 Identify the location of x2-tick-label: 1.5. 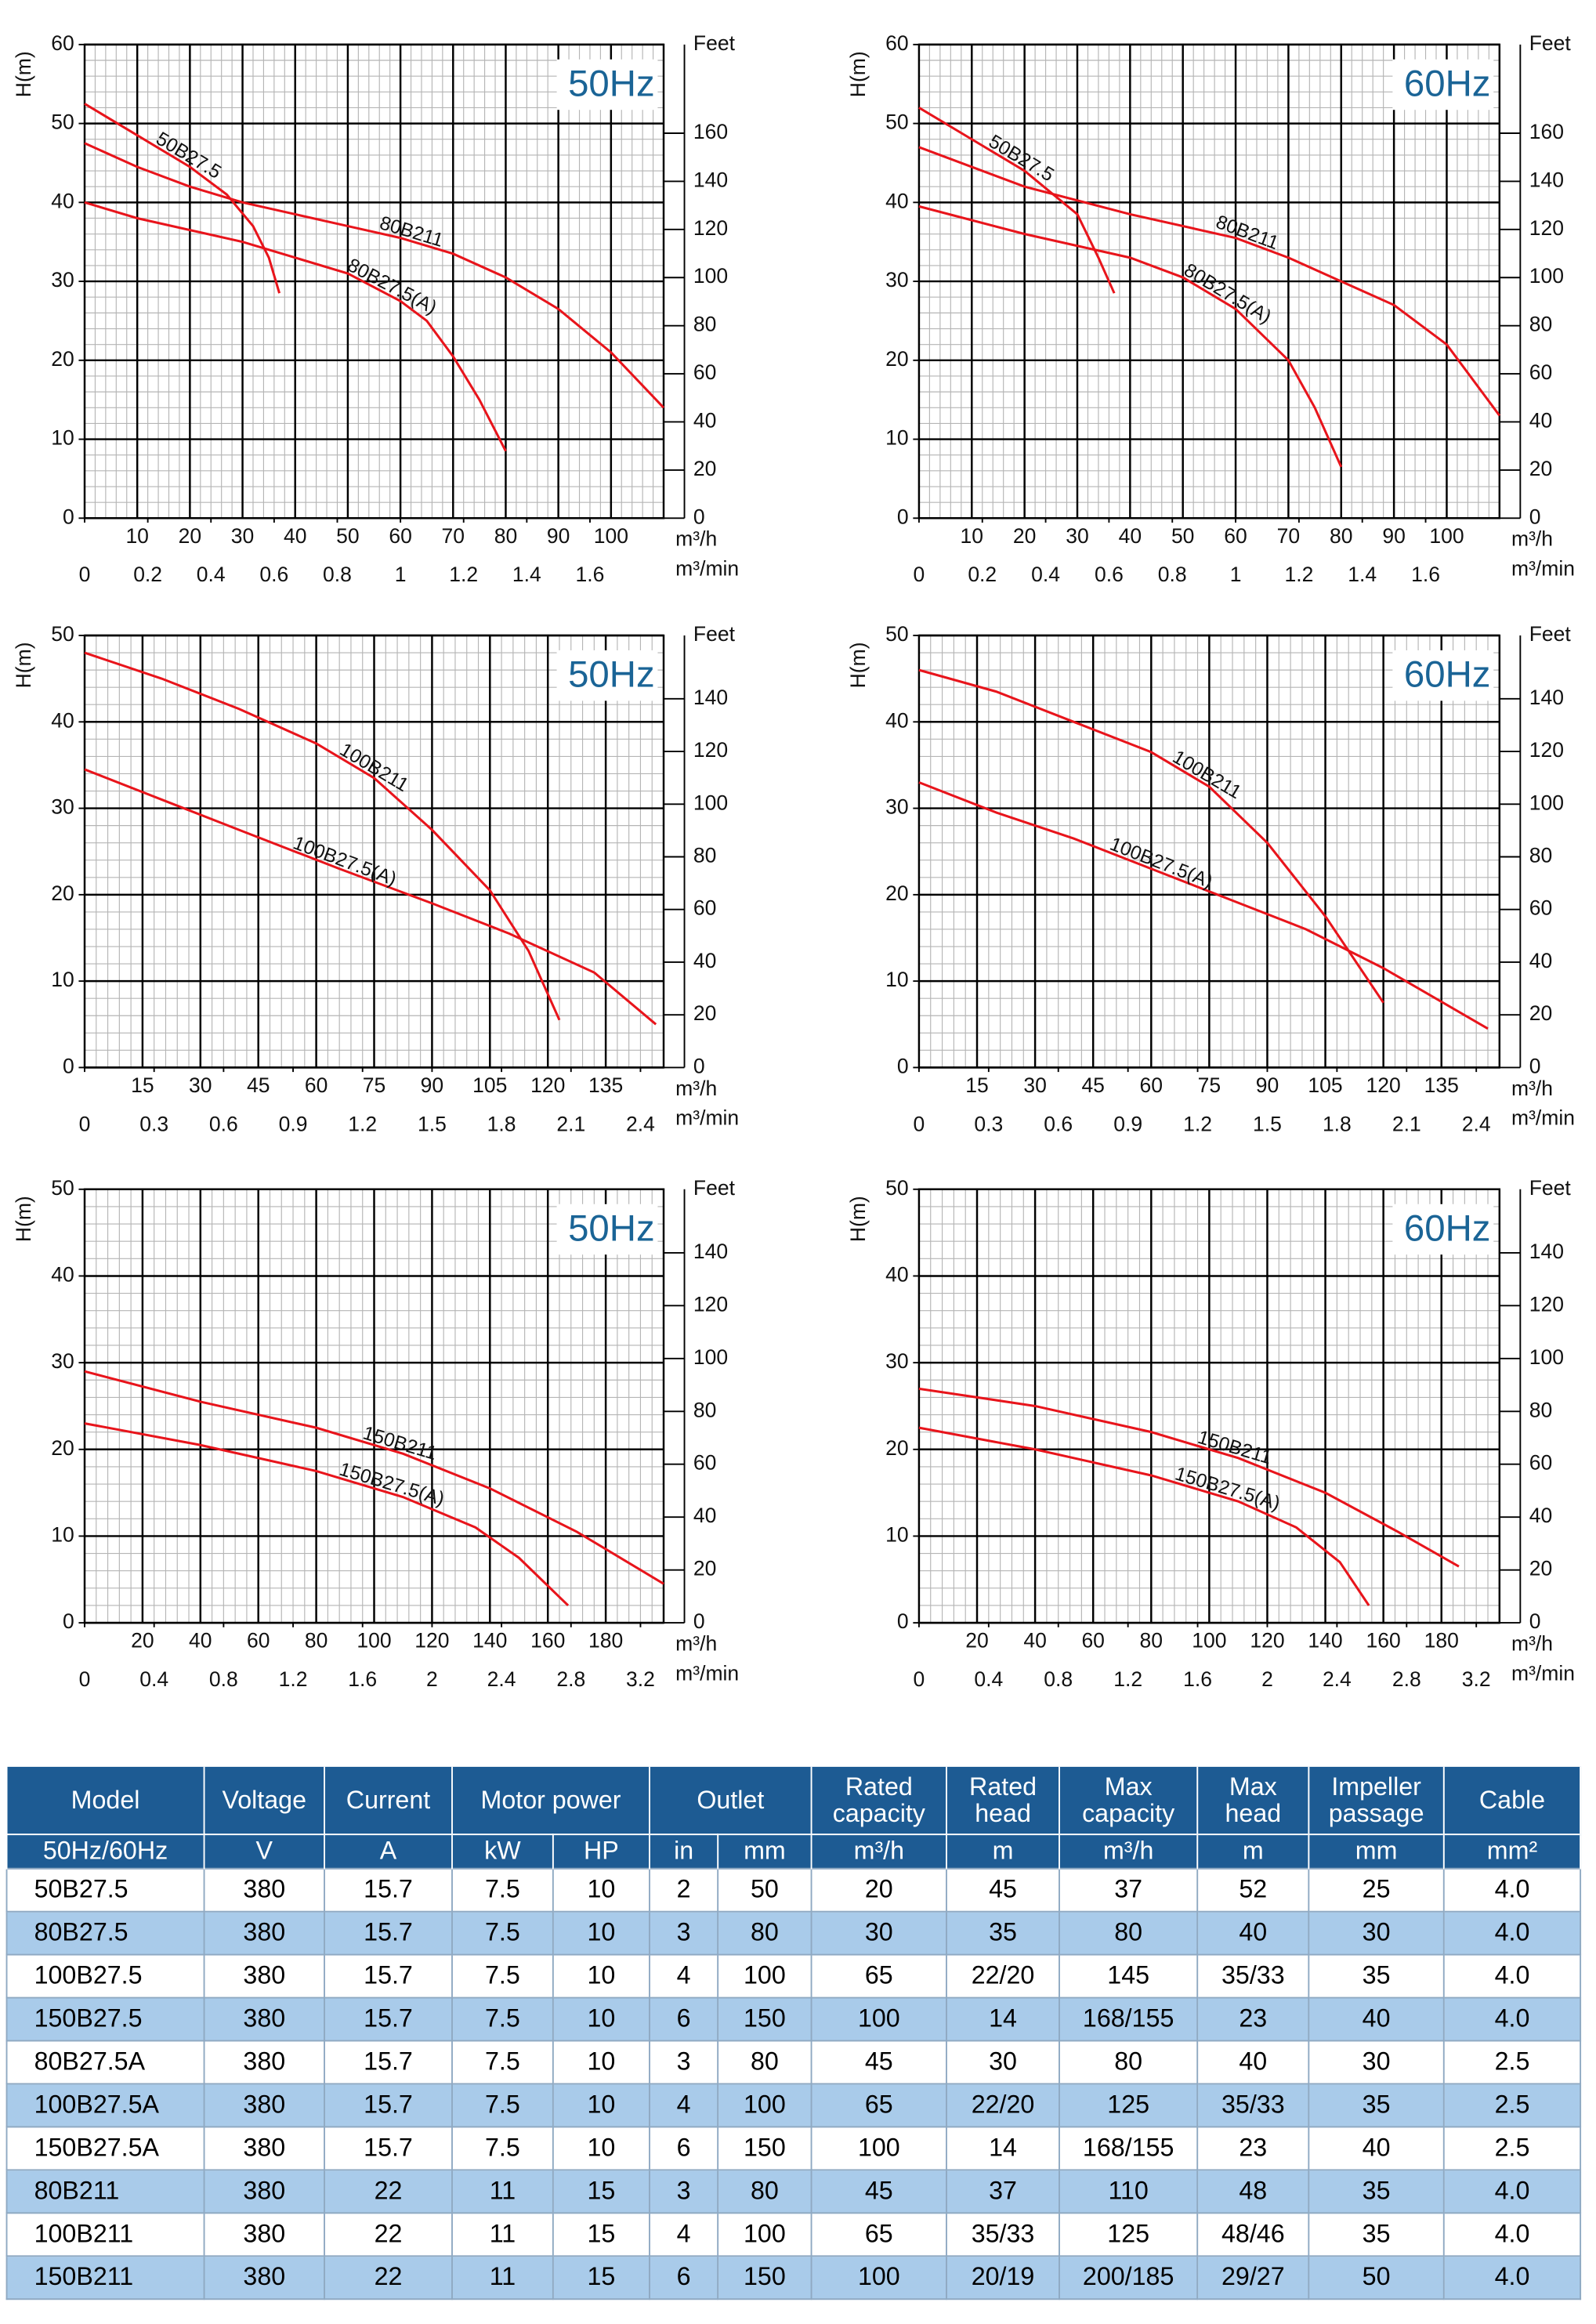
(432, 1123).